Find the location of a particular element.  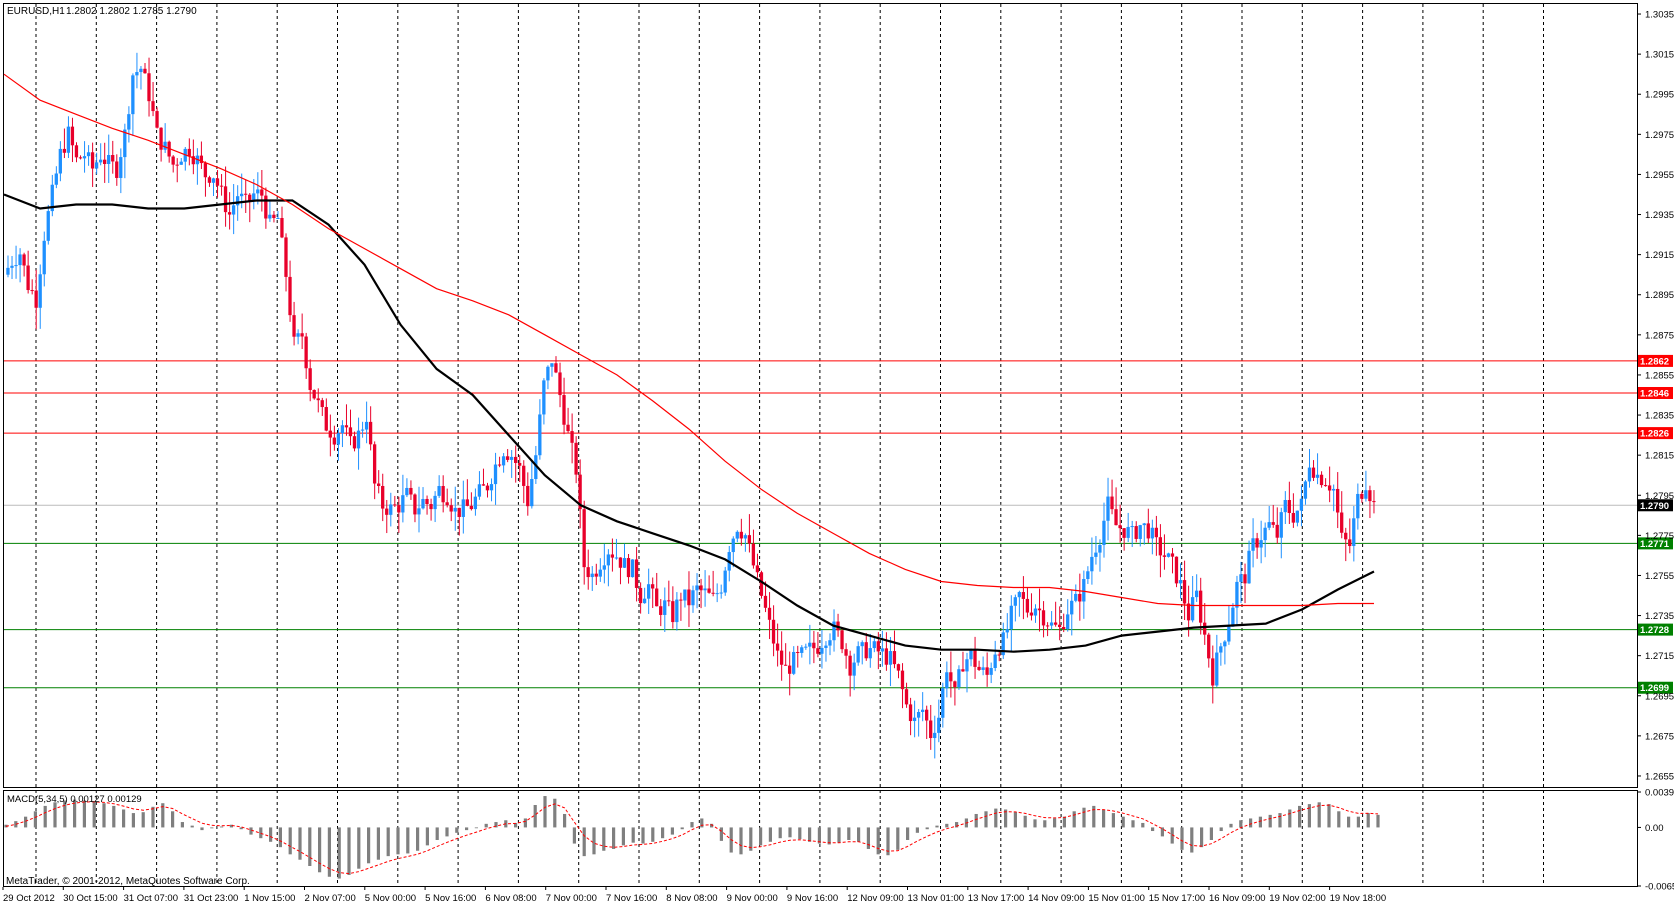

y-tick-label: 1.2895 is located at coordinates (1659, 295).